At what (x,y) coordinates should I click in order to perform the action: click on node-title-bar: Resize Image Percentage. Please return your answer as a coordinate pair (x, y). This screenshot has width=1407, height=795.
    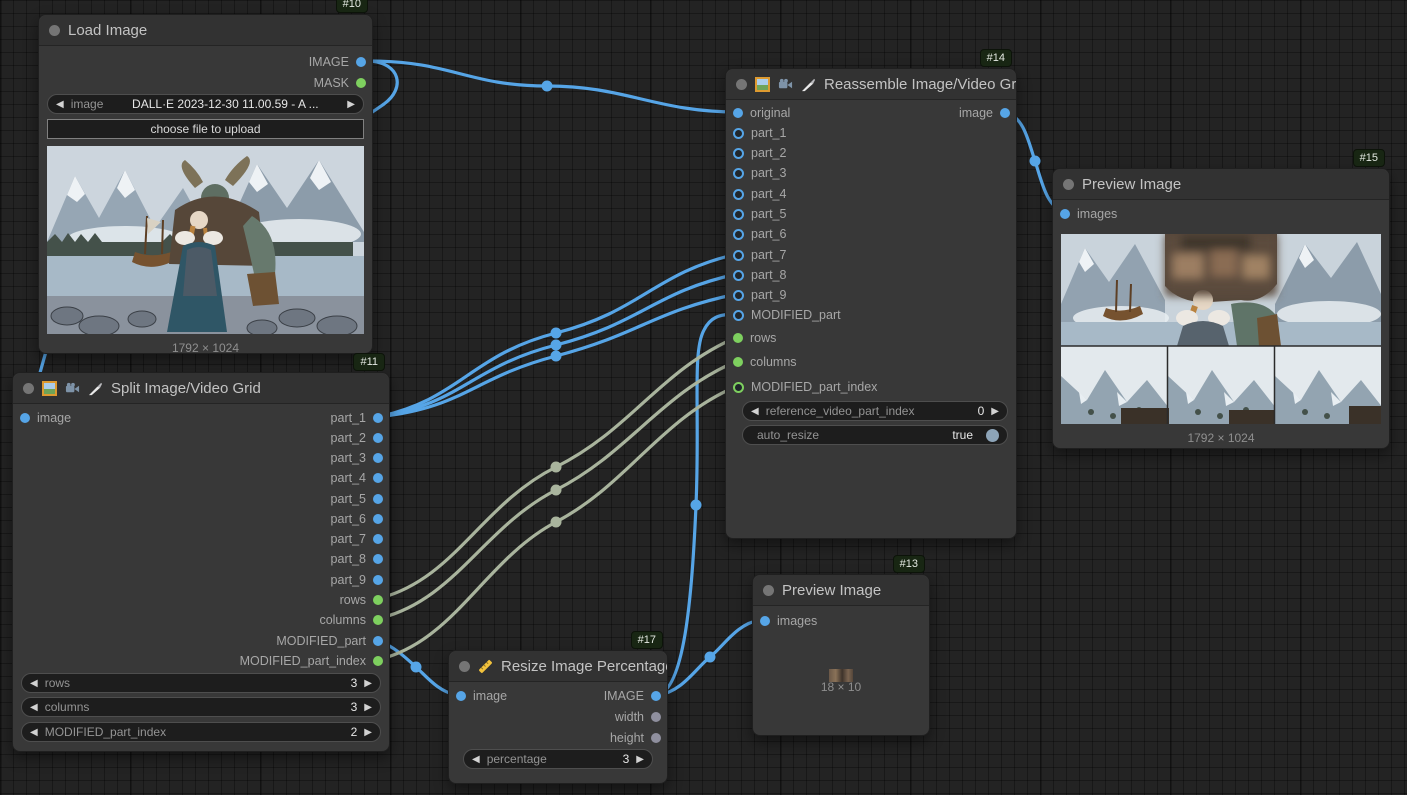
    Looking at the image, I should click on (558, 666).